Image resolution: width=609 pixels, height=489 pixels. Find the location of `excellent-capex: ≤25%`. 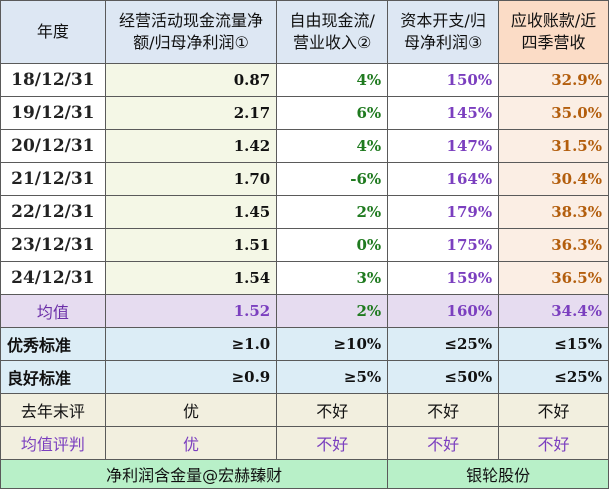

excellent-capex: ≤25% is located at coordinates (443, 344).